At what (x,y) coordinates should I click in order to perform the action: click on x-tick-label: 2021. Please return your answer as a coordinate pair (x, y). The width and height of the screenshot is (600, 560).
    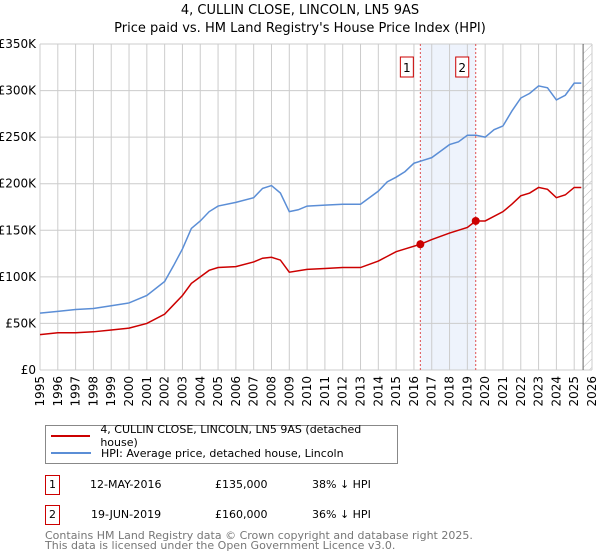
    Looking at the image, I should click on (503, 391).